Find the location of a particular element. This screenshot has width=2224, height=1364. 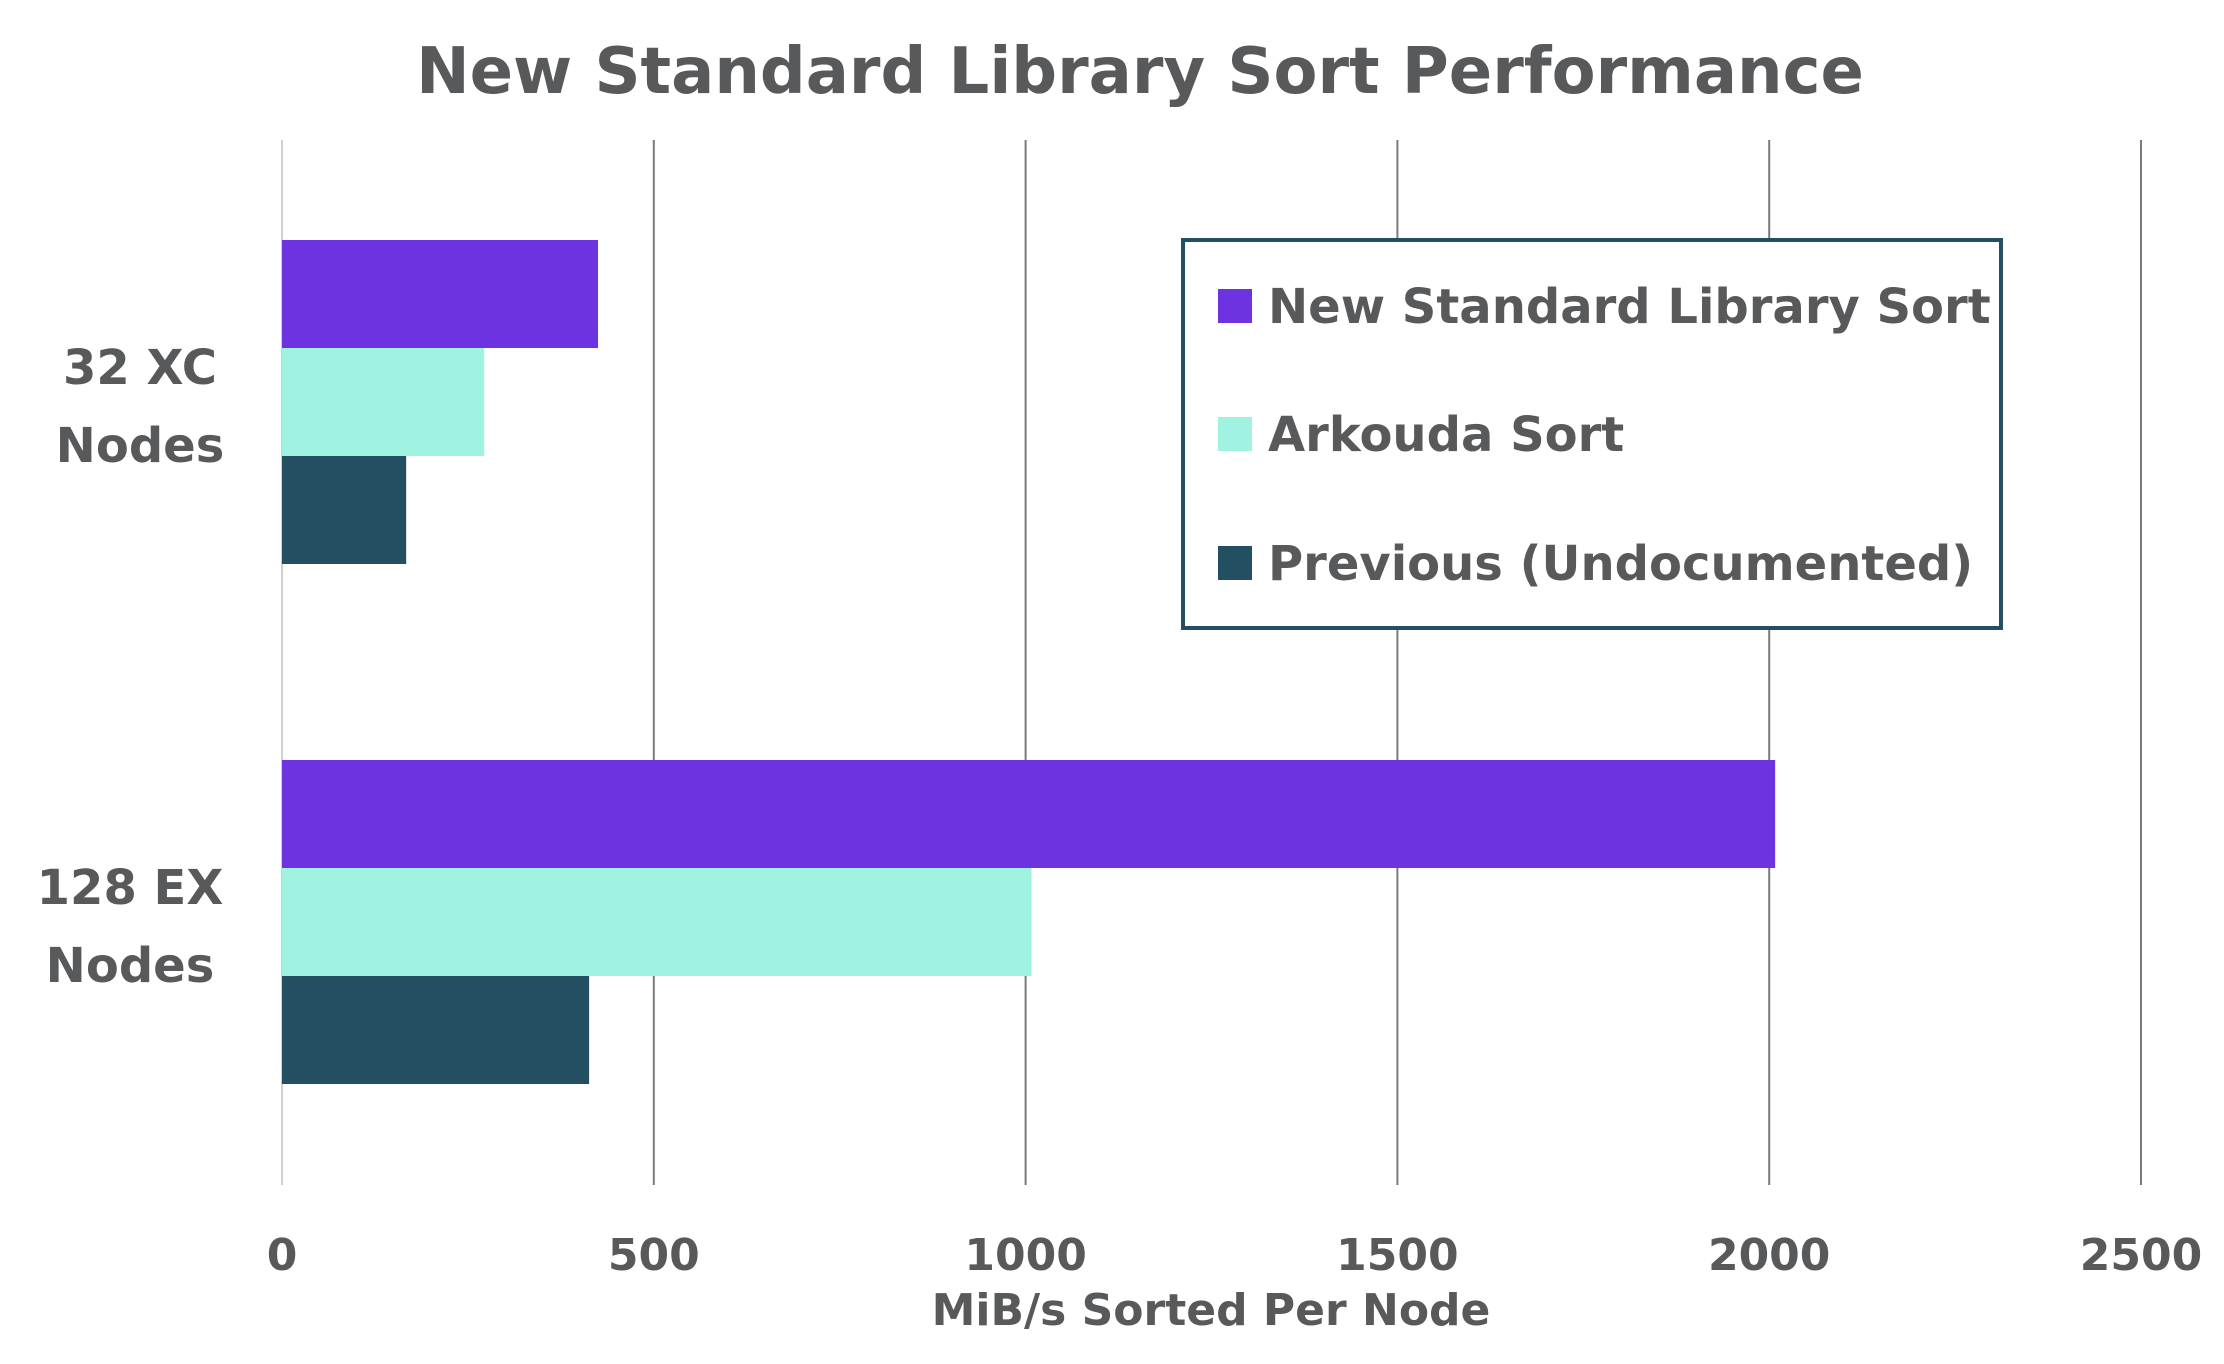

x-tick-label: 1000 is located at coordinates (1025, 1255).